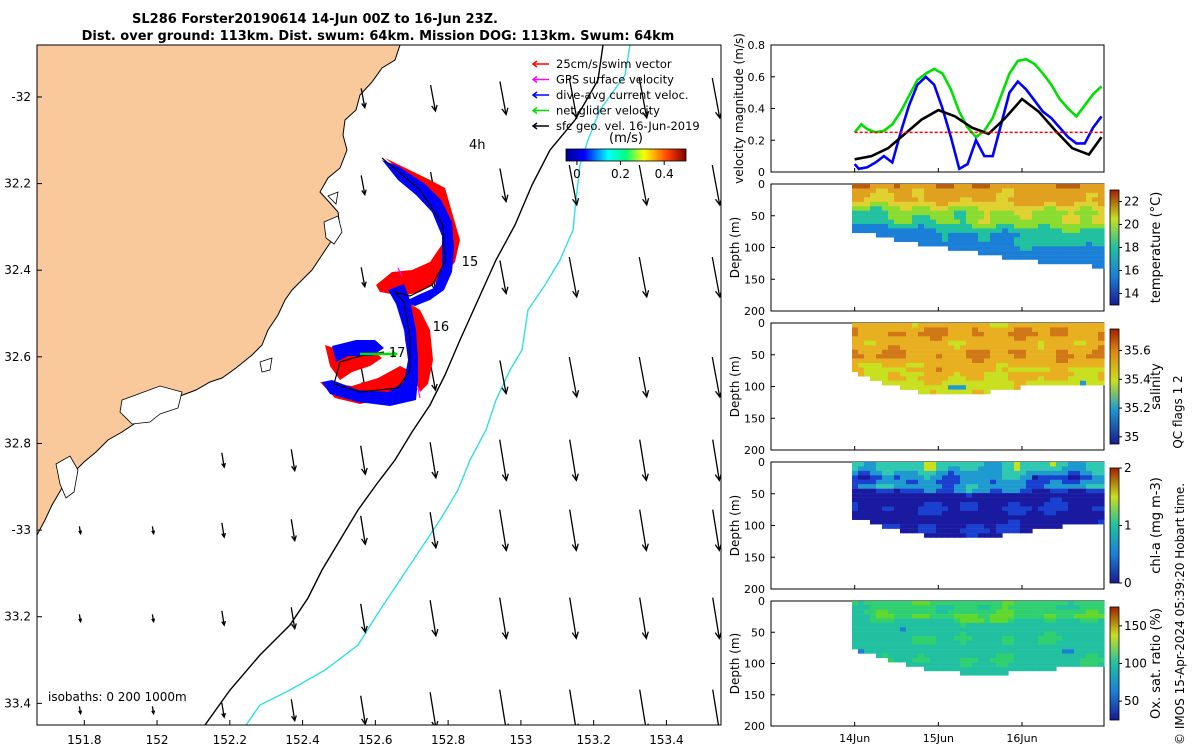 The image size is (1200, 750). Describe the element at coordinates (664, 174) in the screenshot. I see `colorbar-tick-label: 0.4` at that location.